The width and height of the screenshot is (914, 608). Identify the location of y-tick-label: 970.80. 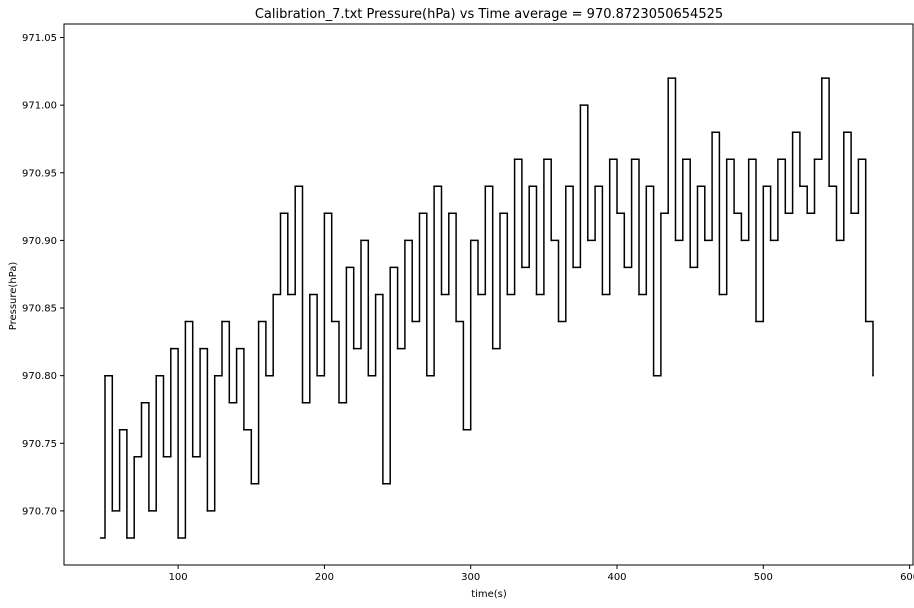
(39, 376).